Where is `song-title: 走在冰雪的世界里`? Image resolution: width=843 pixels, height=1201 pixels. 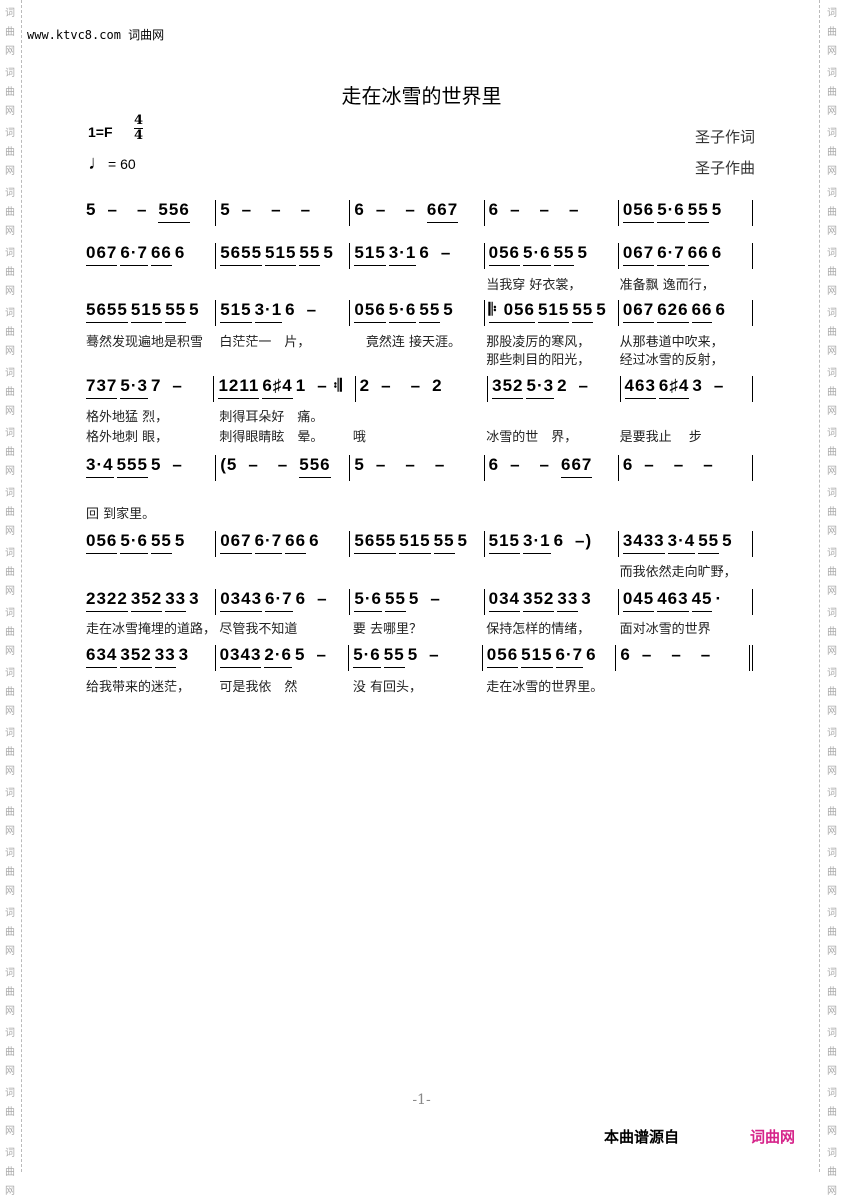 song-title: 走在冰雪的世界里 is located at coordinates (421, 96).